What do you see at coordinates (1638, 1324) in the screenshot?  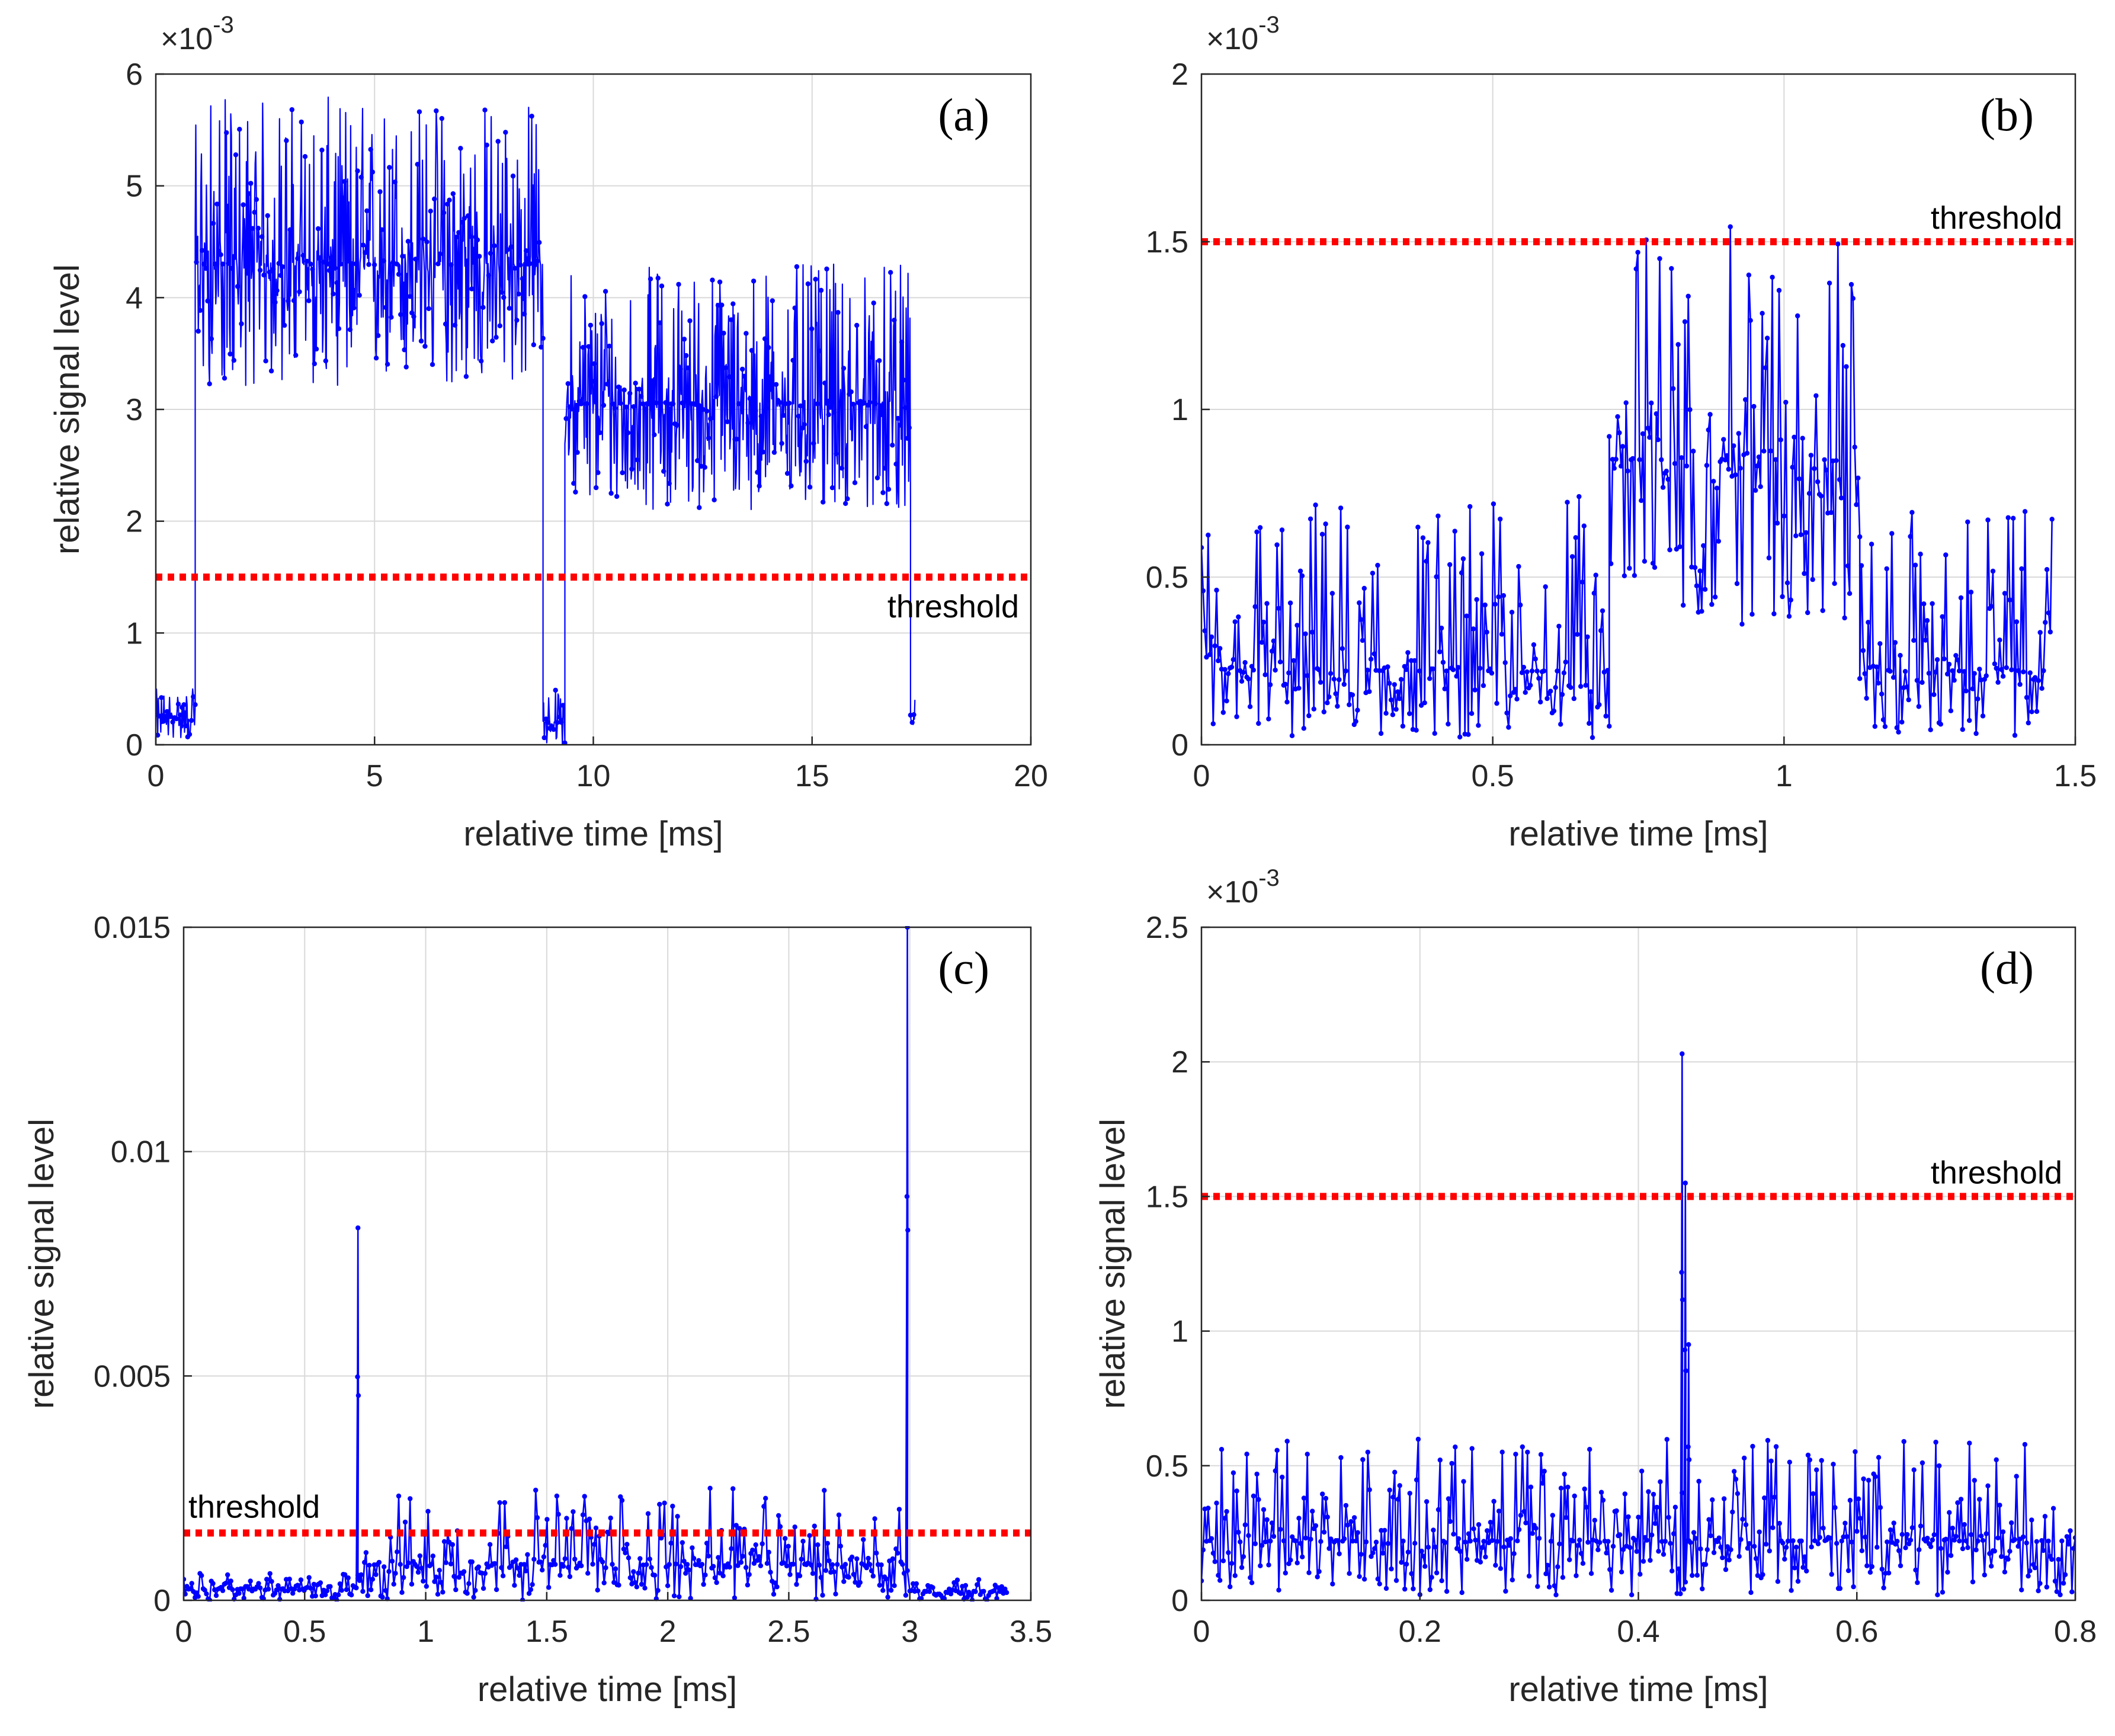 I see `data-layer-d` at bounding box center [1638, 1324].